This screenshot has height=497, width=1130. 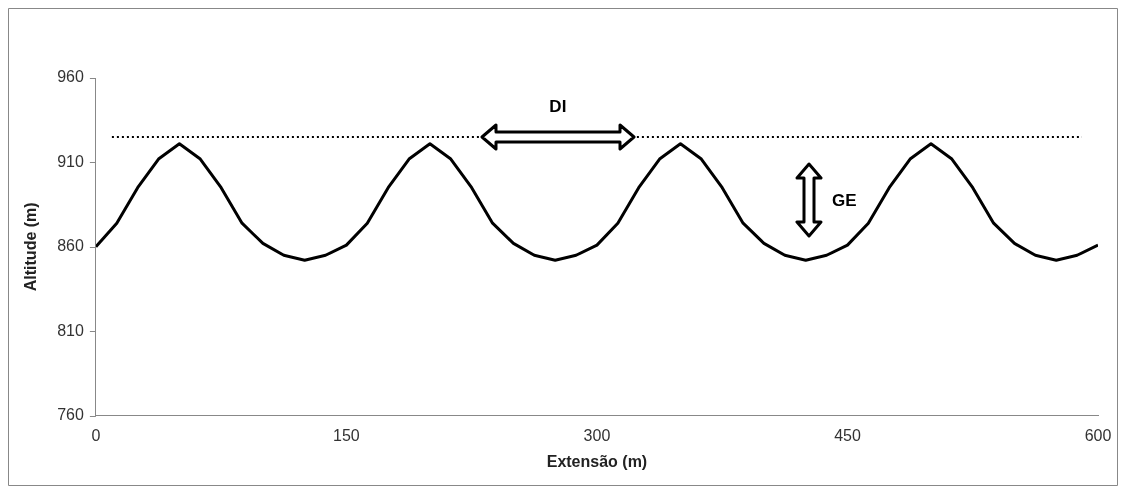 What do you see at coordinates (1098, 435) in the screenshot?
I see `x-tick-label: 600` at bounding box center [1098, 435].